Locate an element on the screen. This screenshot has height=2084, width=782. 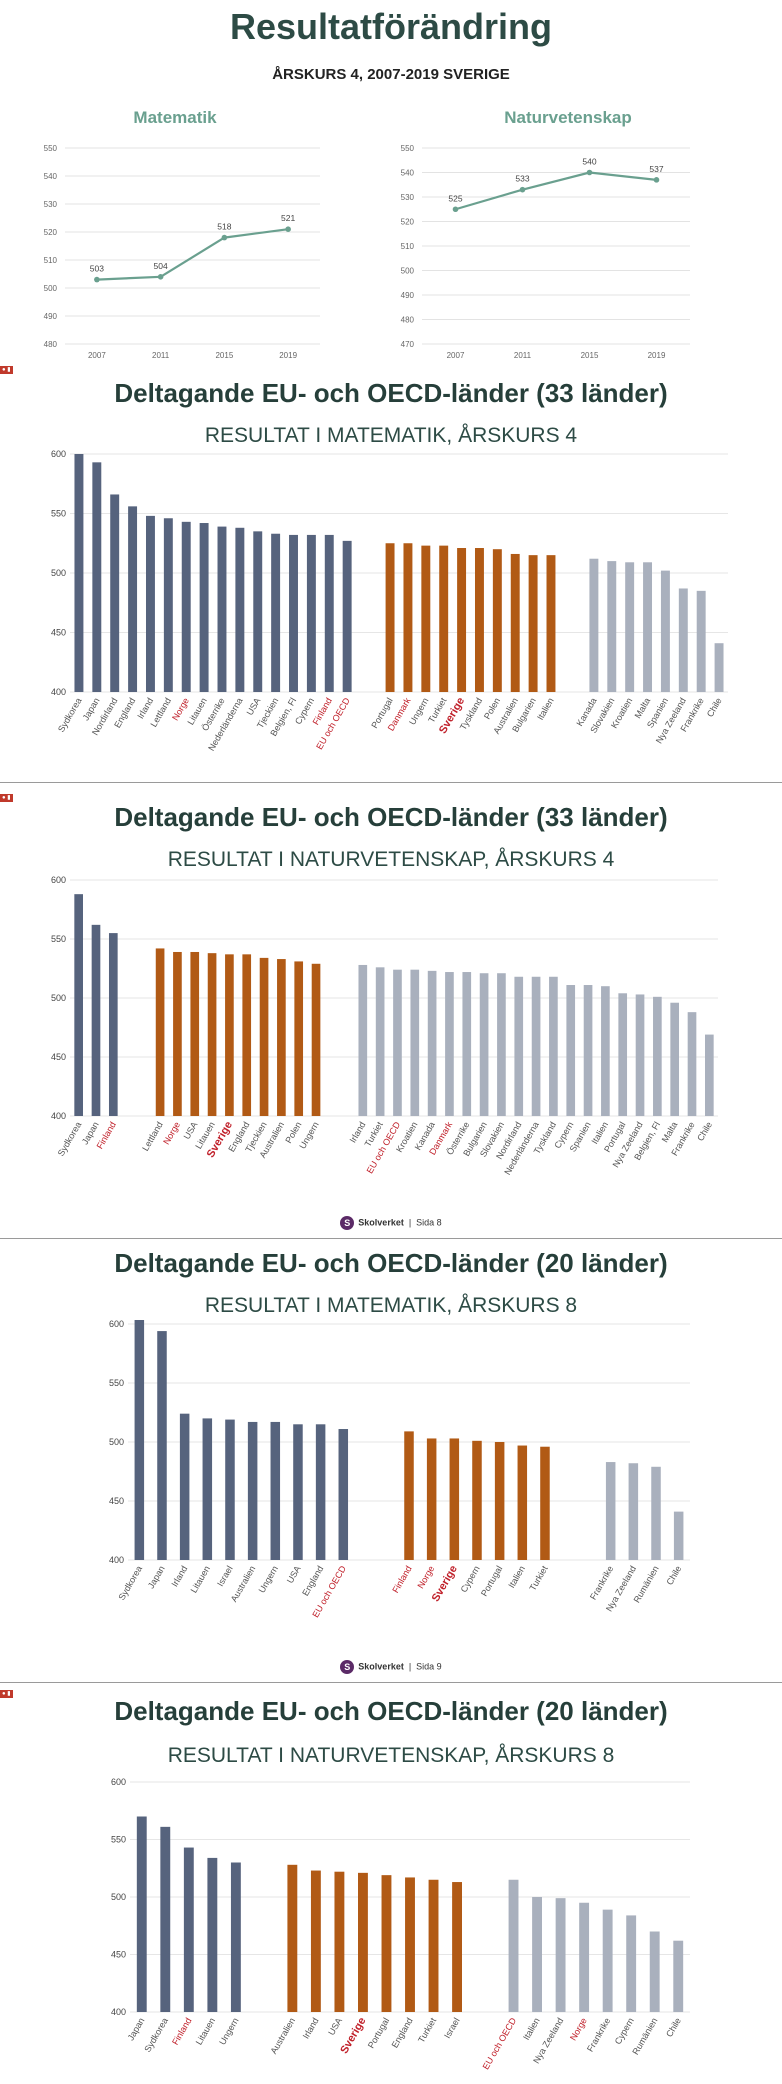
bar-kanada is located at coordinates (432, 1043).